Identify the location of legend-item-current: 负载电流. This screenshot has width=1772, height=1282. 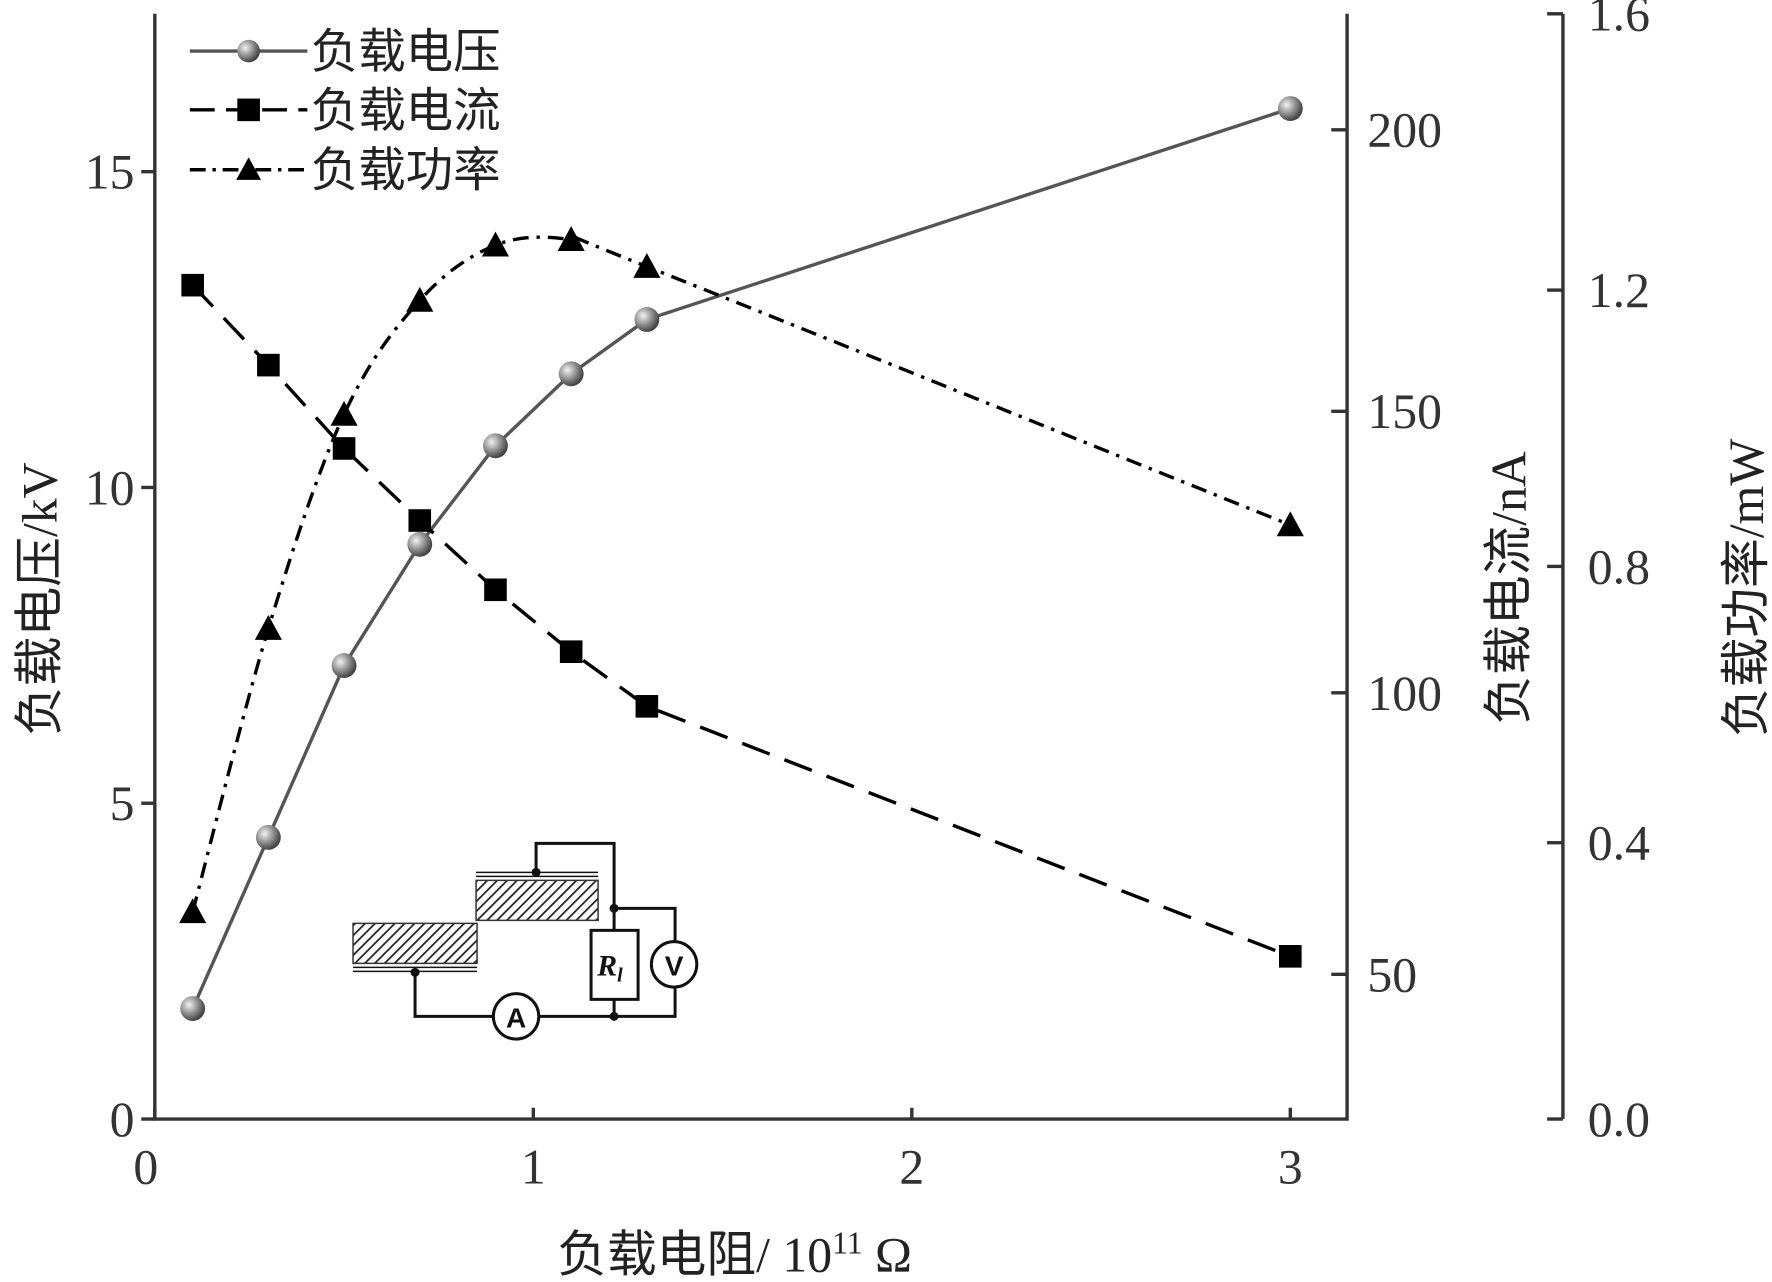
(345, 112).